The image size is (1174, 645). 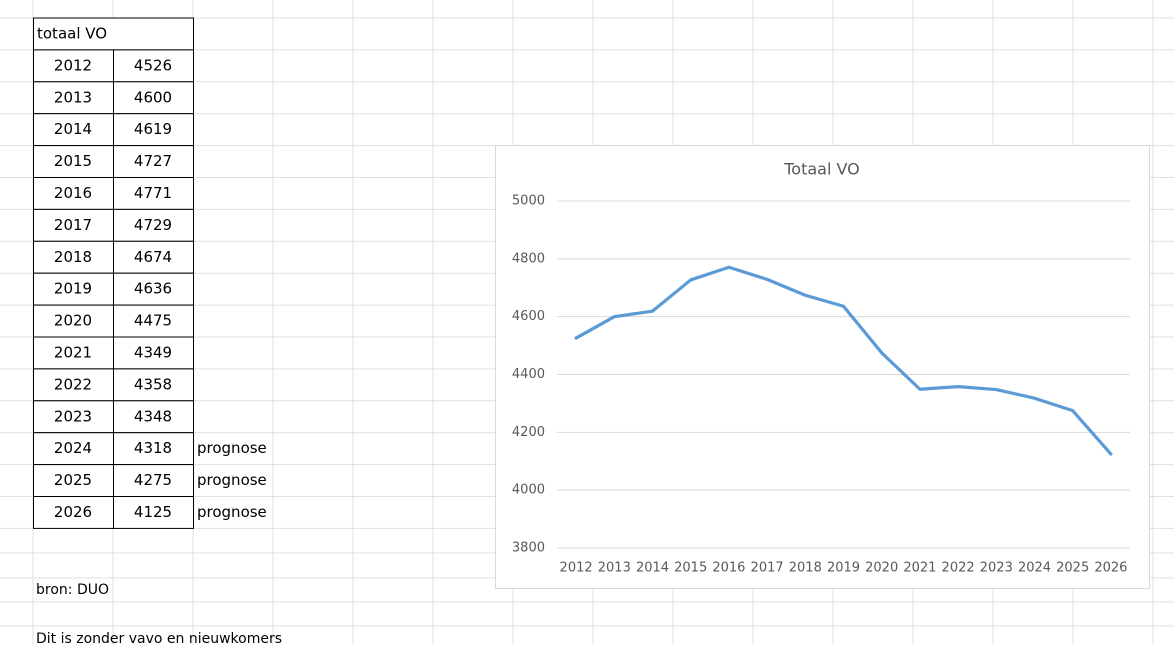 I want to click on value-text: 4349, so click(x=153, y=353).